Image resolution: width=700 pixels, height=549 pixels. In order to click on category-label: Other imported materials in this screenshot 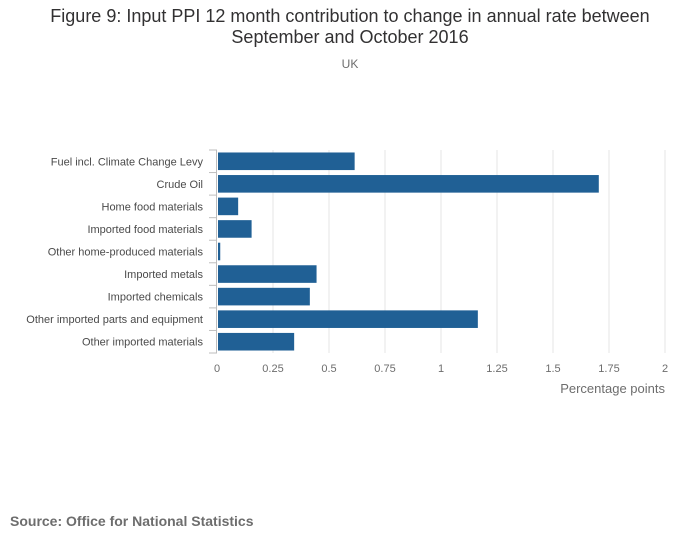, I will do `click(143, 343)`.